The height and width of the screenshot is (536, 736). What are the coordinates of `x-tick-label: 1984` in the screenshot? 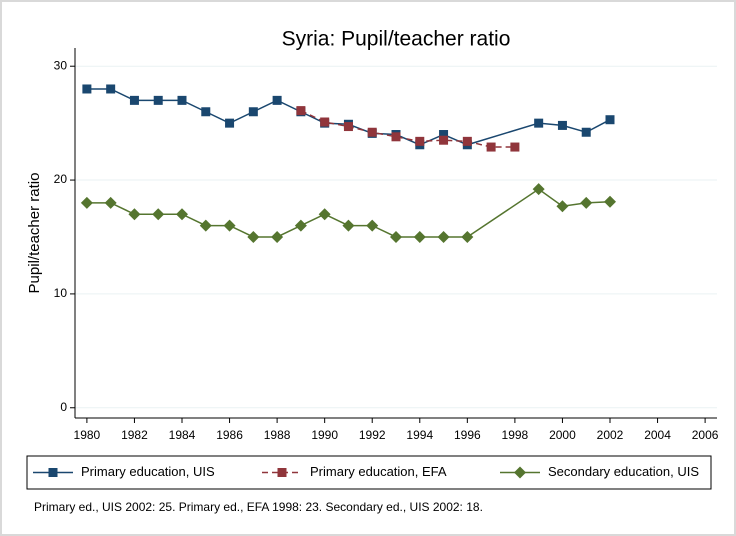 It's located at (182, 435).